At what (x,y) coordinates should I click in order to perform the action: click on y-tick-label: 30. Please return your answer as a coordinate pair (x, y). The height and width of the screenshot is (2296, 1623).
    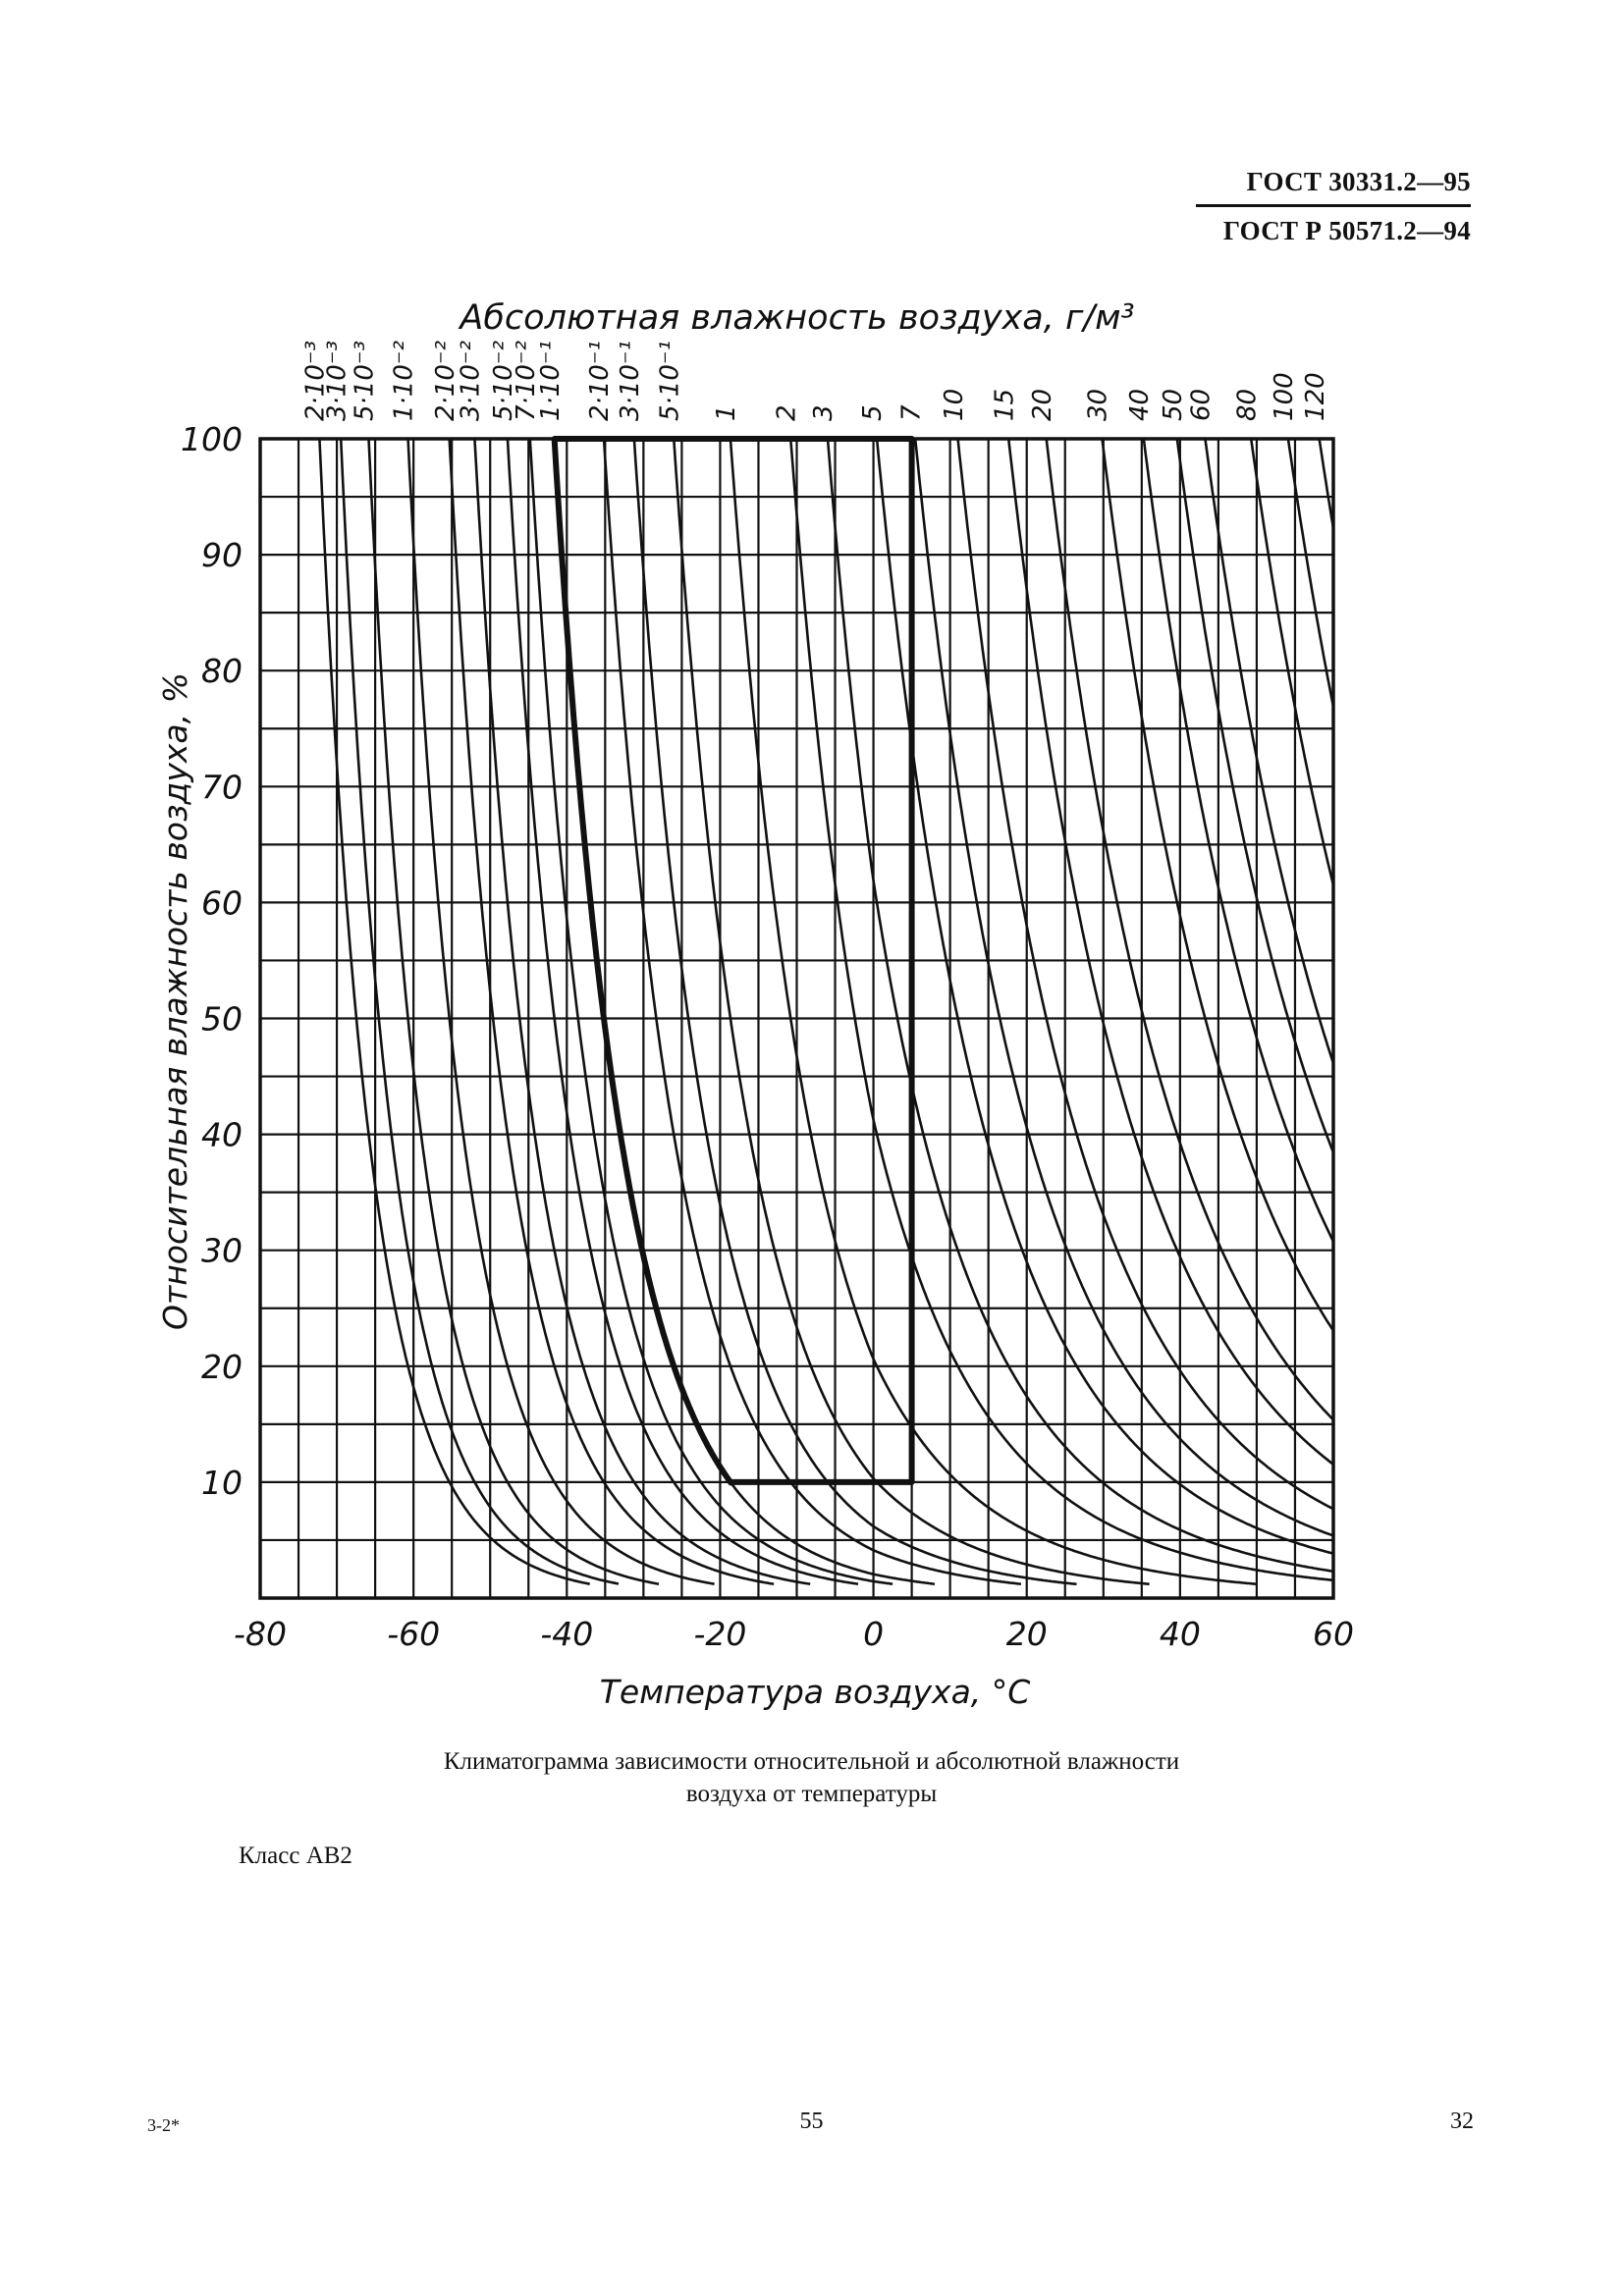
    Looking at the image, I should click on (222, 1251).